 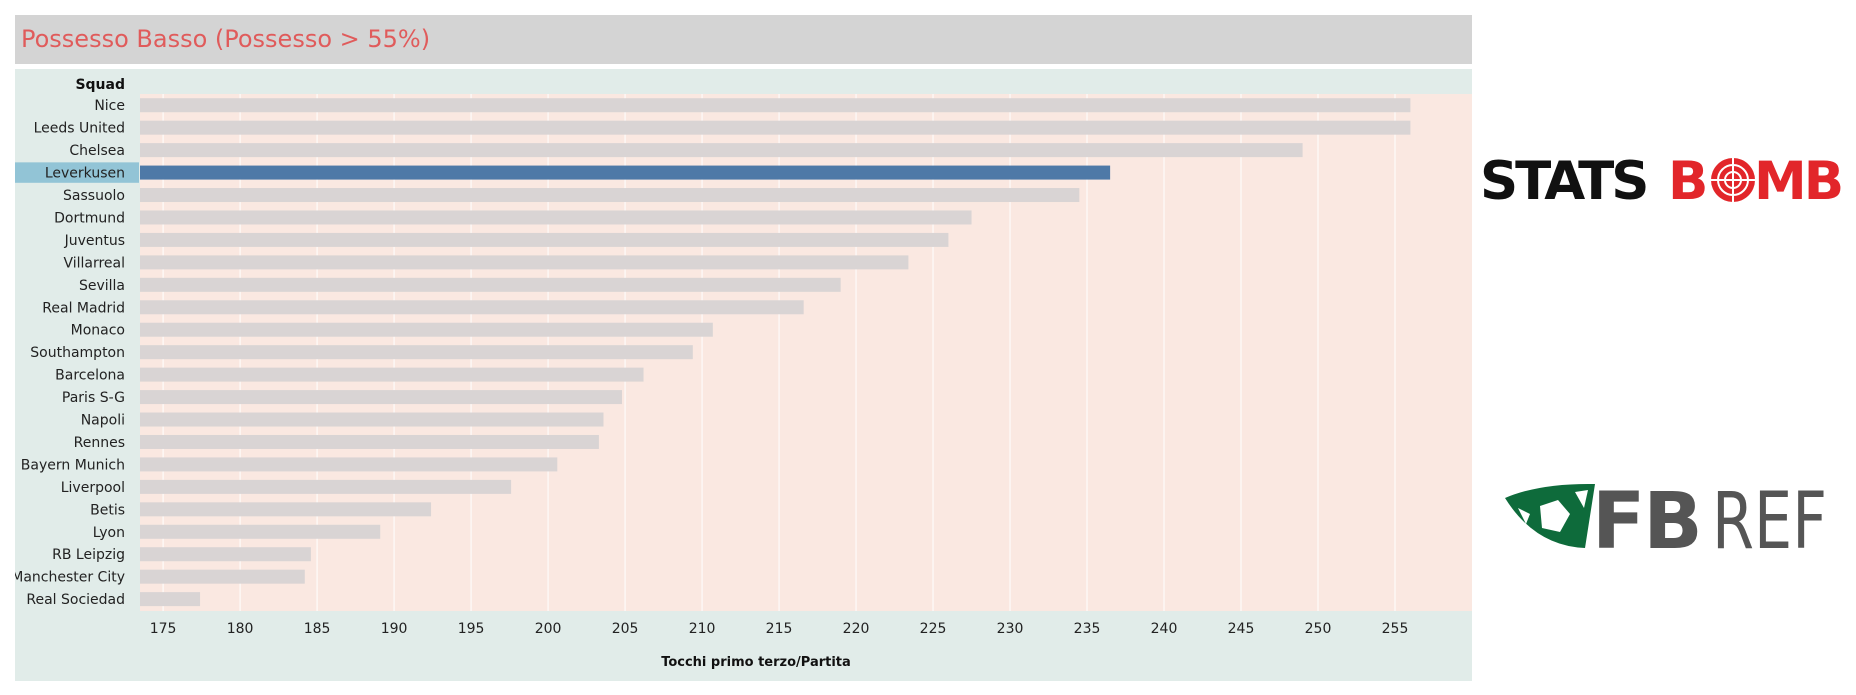 What do you see at coordinates (743, 39) in the screenshot?
I see `title-bar: Possesso Basso (Possesso > 55%)` at bounding box center [743, 39].